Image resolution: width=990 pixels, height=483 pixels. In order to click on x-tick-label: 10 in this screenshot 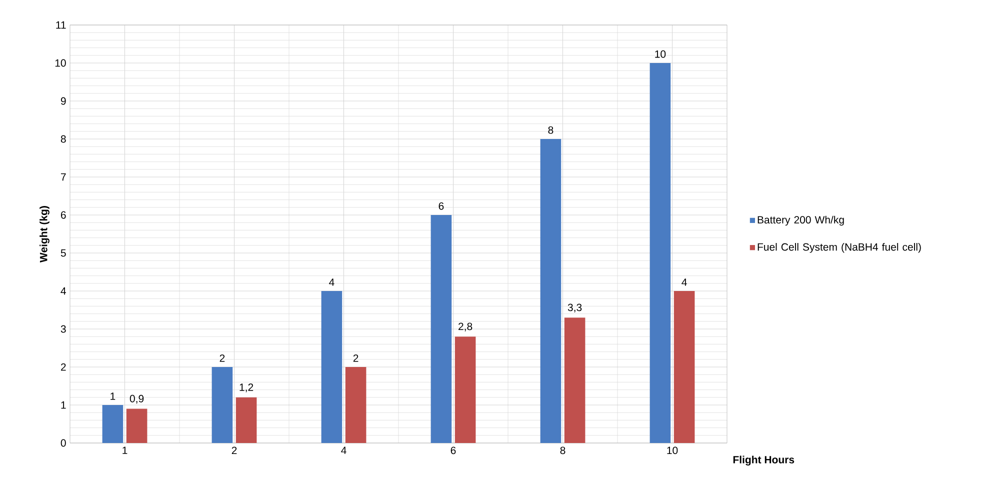, I will do `click(672, 450)`.